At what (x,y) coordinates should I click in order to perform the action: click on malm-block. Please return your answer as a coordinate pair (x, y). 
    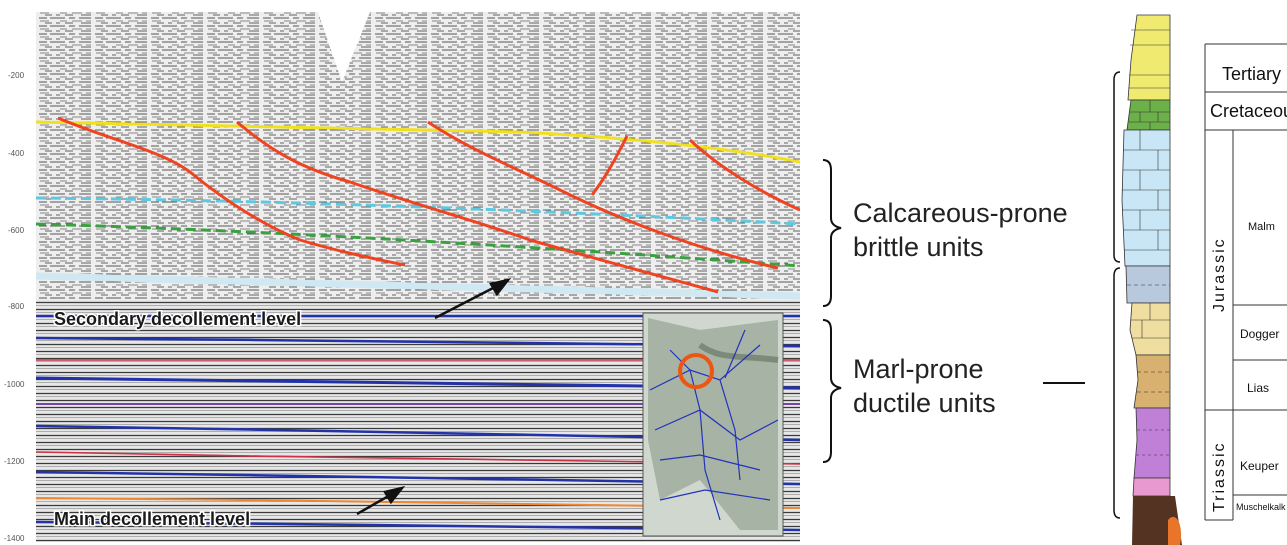
    Looking at the image, I should click on (1146, 198).